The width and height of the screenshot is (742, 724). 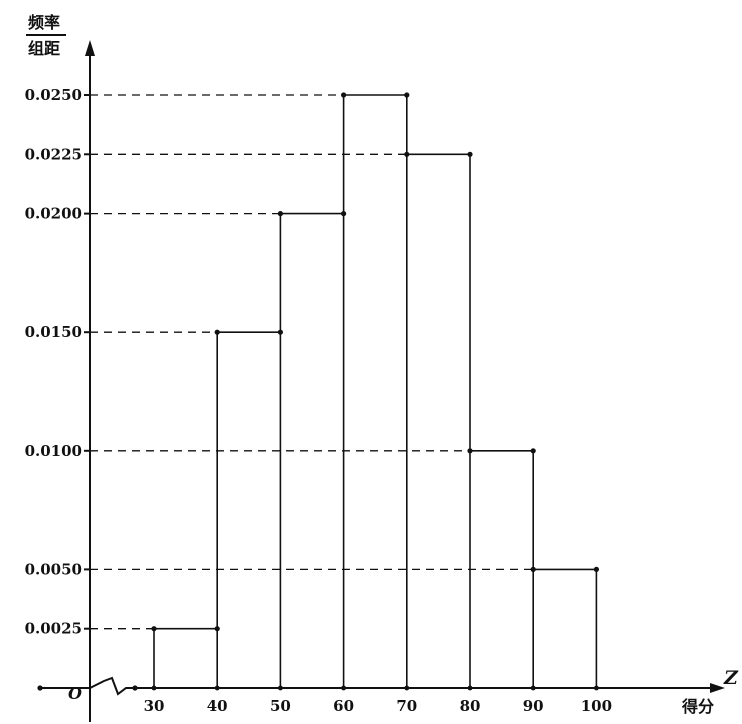 What do you see at coordinates (53, 629) in the screenshot?
I see `y-tick-label: 0.0025` at bounding box center [53, 629].